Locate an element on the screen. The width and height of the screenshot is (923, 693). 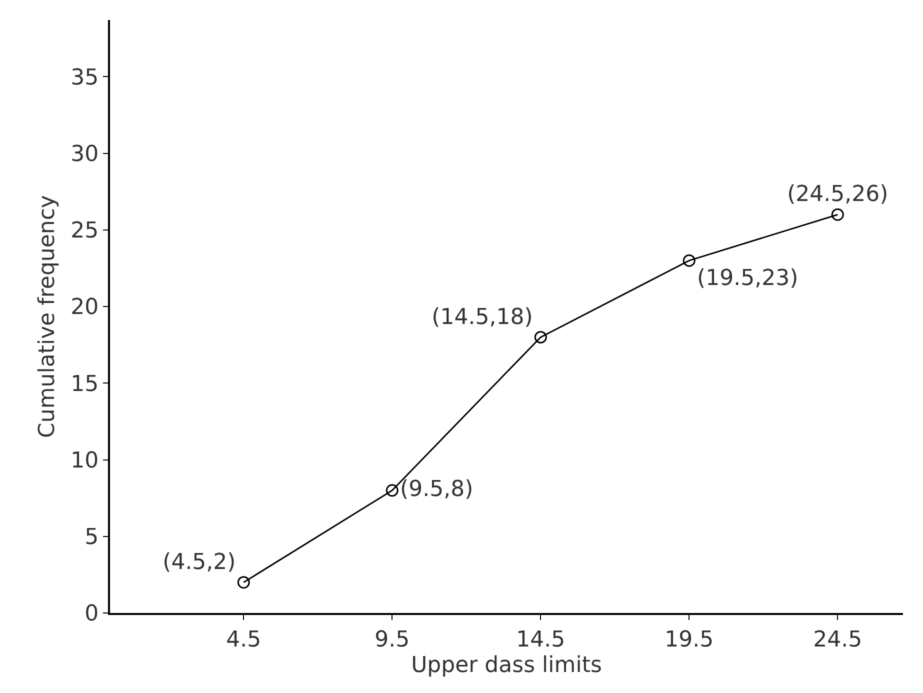
text: (9.5,8) is located at coordinates (437, 489).